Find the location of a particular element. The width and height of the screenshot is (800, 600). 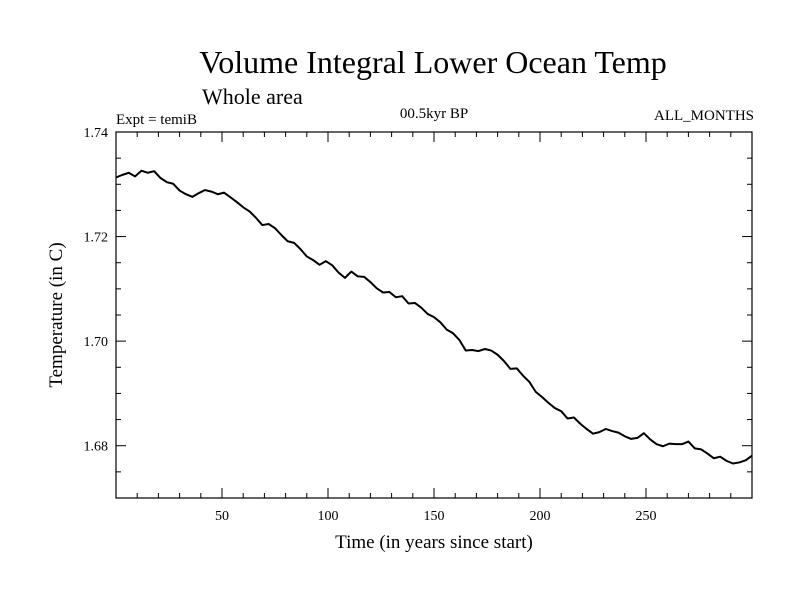

experiment-label: Expt = temiB is located at coordinates (156, 120).